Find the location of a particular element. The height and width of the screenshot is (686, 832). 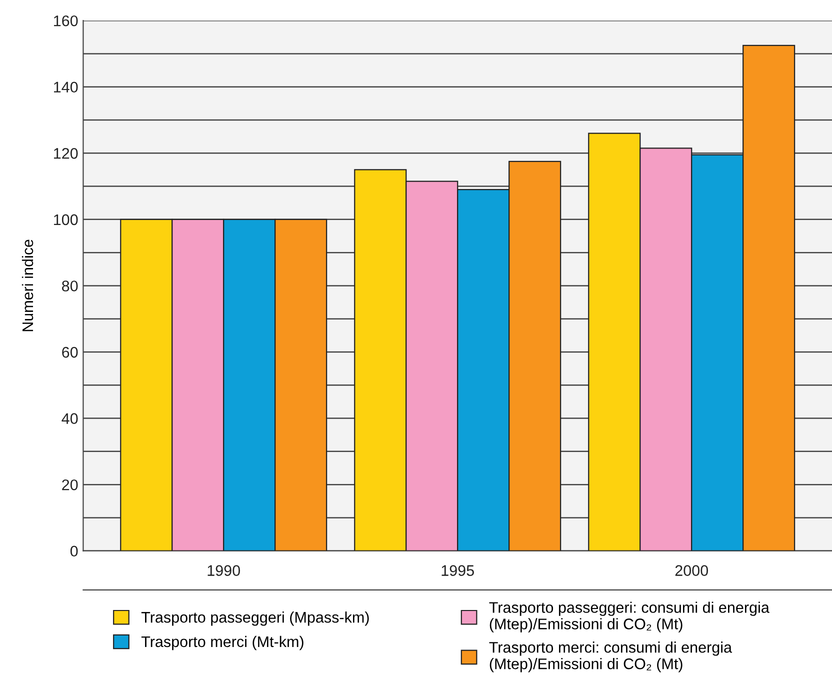

x-tick-label: 2000 is located at coordinates (691, 570).